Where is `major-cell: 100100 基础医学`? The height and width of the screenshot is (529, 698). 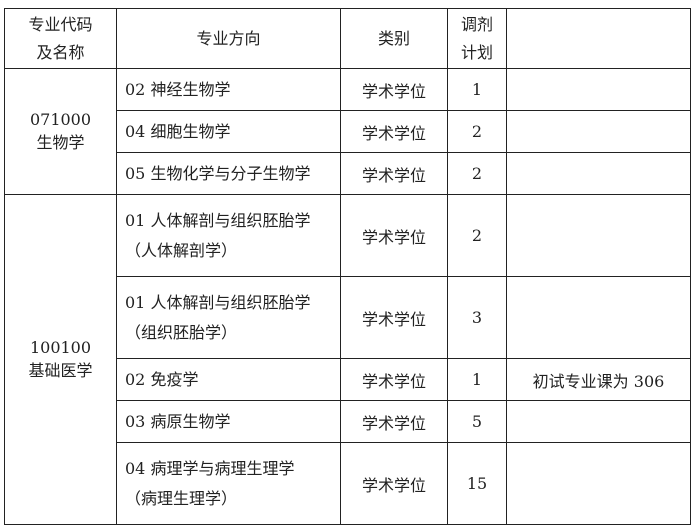
major-cell: 100100 基础医学 is located at coordinates (60, 359).